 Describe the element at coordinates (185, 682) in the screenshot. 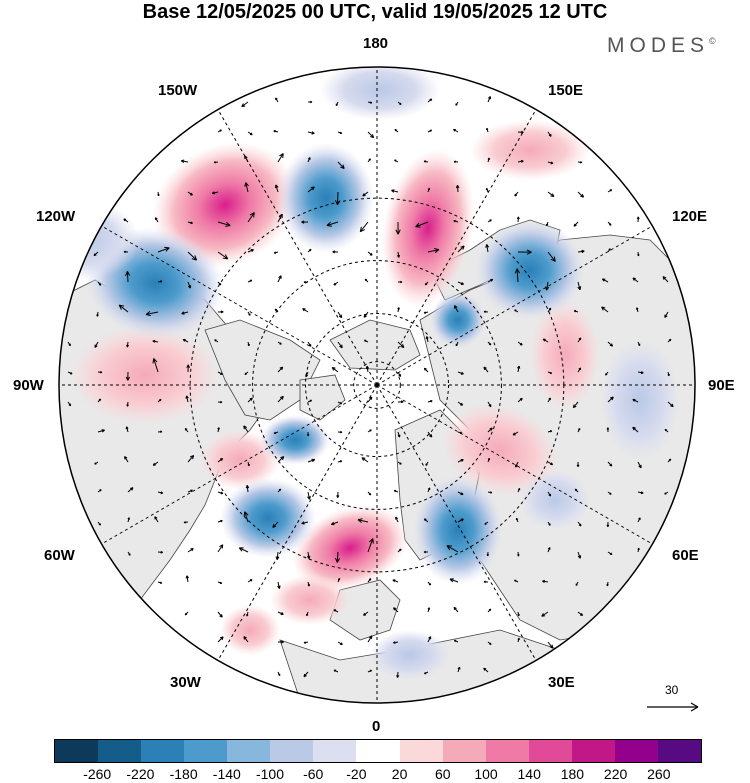

I see `lon-label-30w: 30W` at that location.